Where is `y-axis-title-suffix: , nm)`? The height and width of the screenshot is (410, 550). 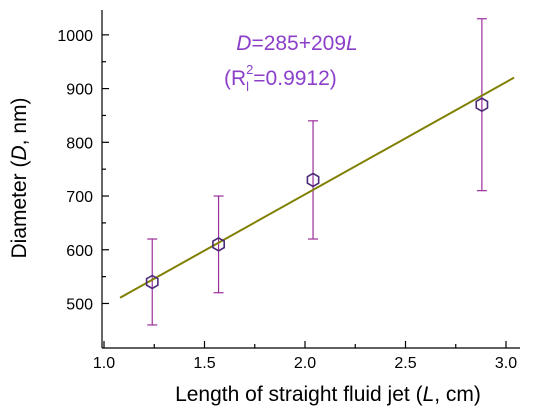 y-axis-title-suffix: , nm) is located at coordinates (19, 121).